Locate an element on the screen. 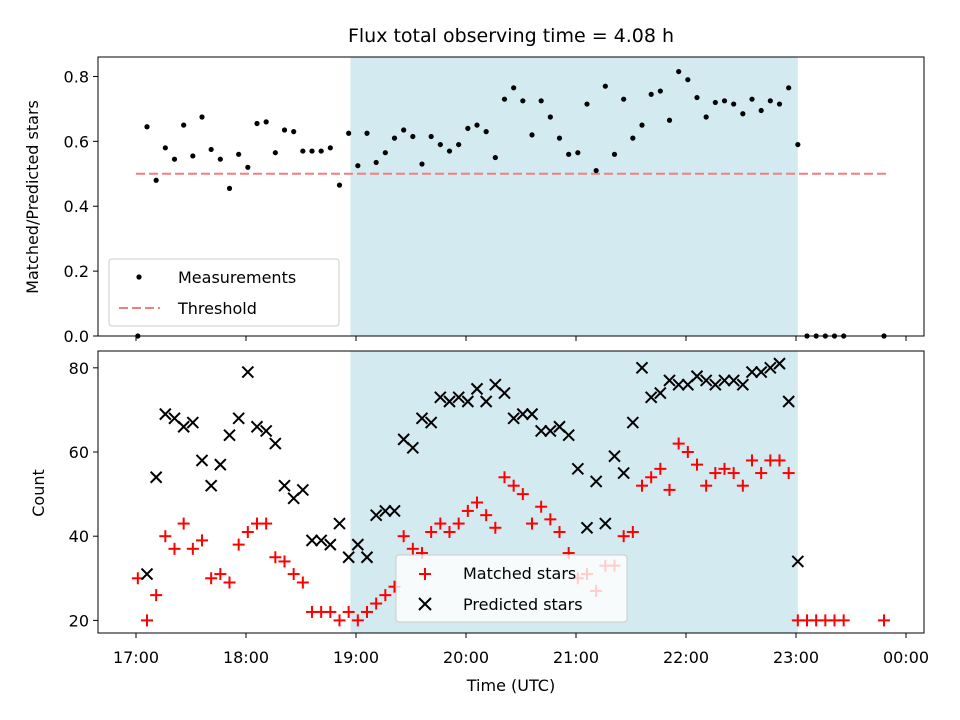  top-y-axis-label: Matched/Predicted stars is located at coordinates (32, 197).